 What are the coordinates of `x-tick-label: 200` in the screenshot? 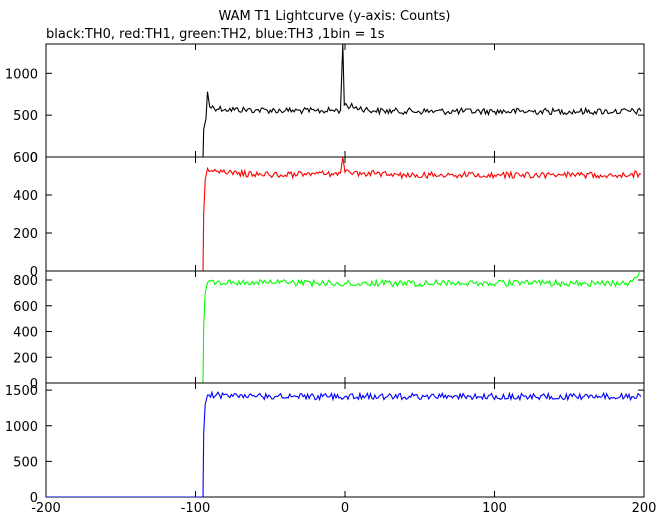 It's located at (644, 508).